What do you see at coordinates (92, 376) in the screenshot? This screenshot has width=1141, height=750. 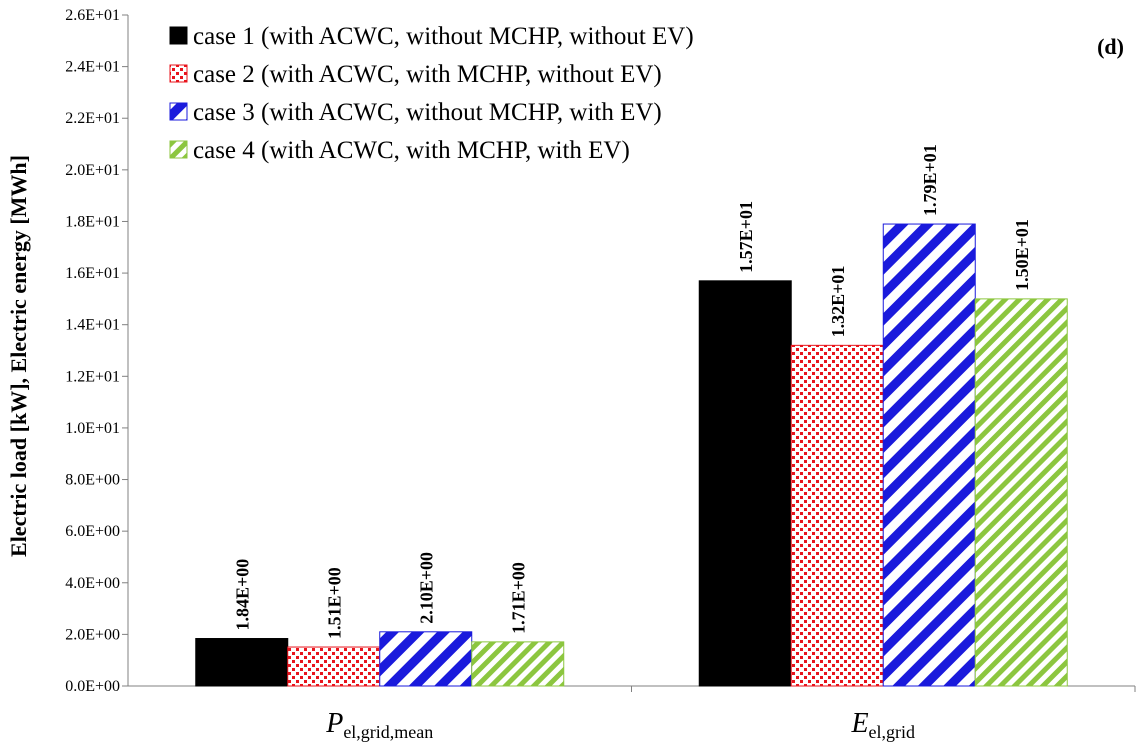 I see `y-tick-label: 1.2E+01` at bounding box center [92, 376].